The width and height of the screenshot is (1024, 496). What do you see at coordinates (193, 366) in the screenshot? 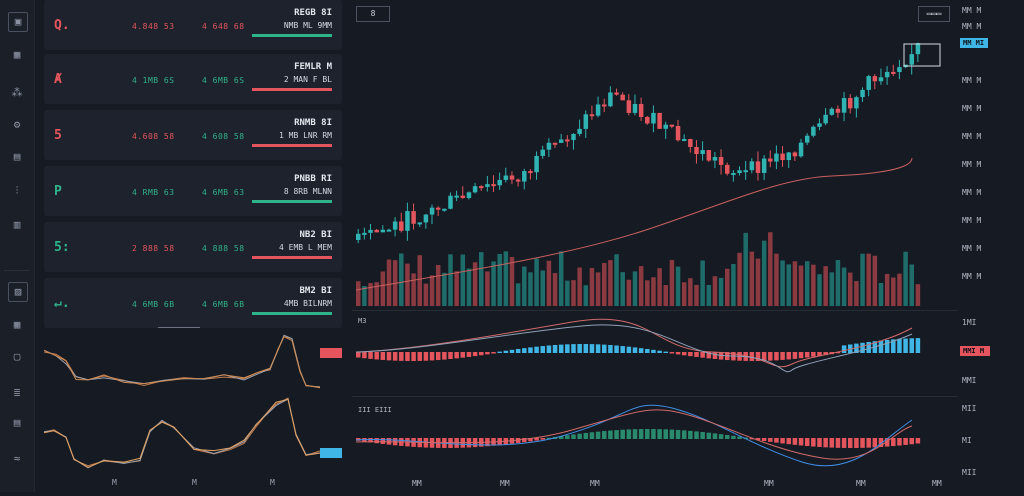
I see `mini-chart-top` at bounding box center [193, 366].